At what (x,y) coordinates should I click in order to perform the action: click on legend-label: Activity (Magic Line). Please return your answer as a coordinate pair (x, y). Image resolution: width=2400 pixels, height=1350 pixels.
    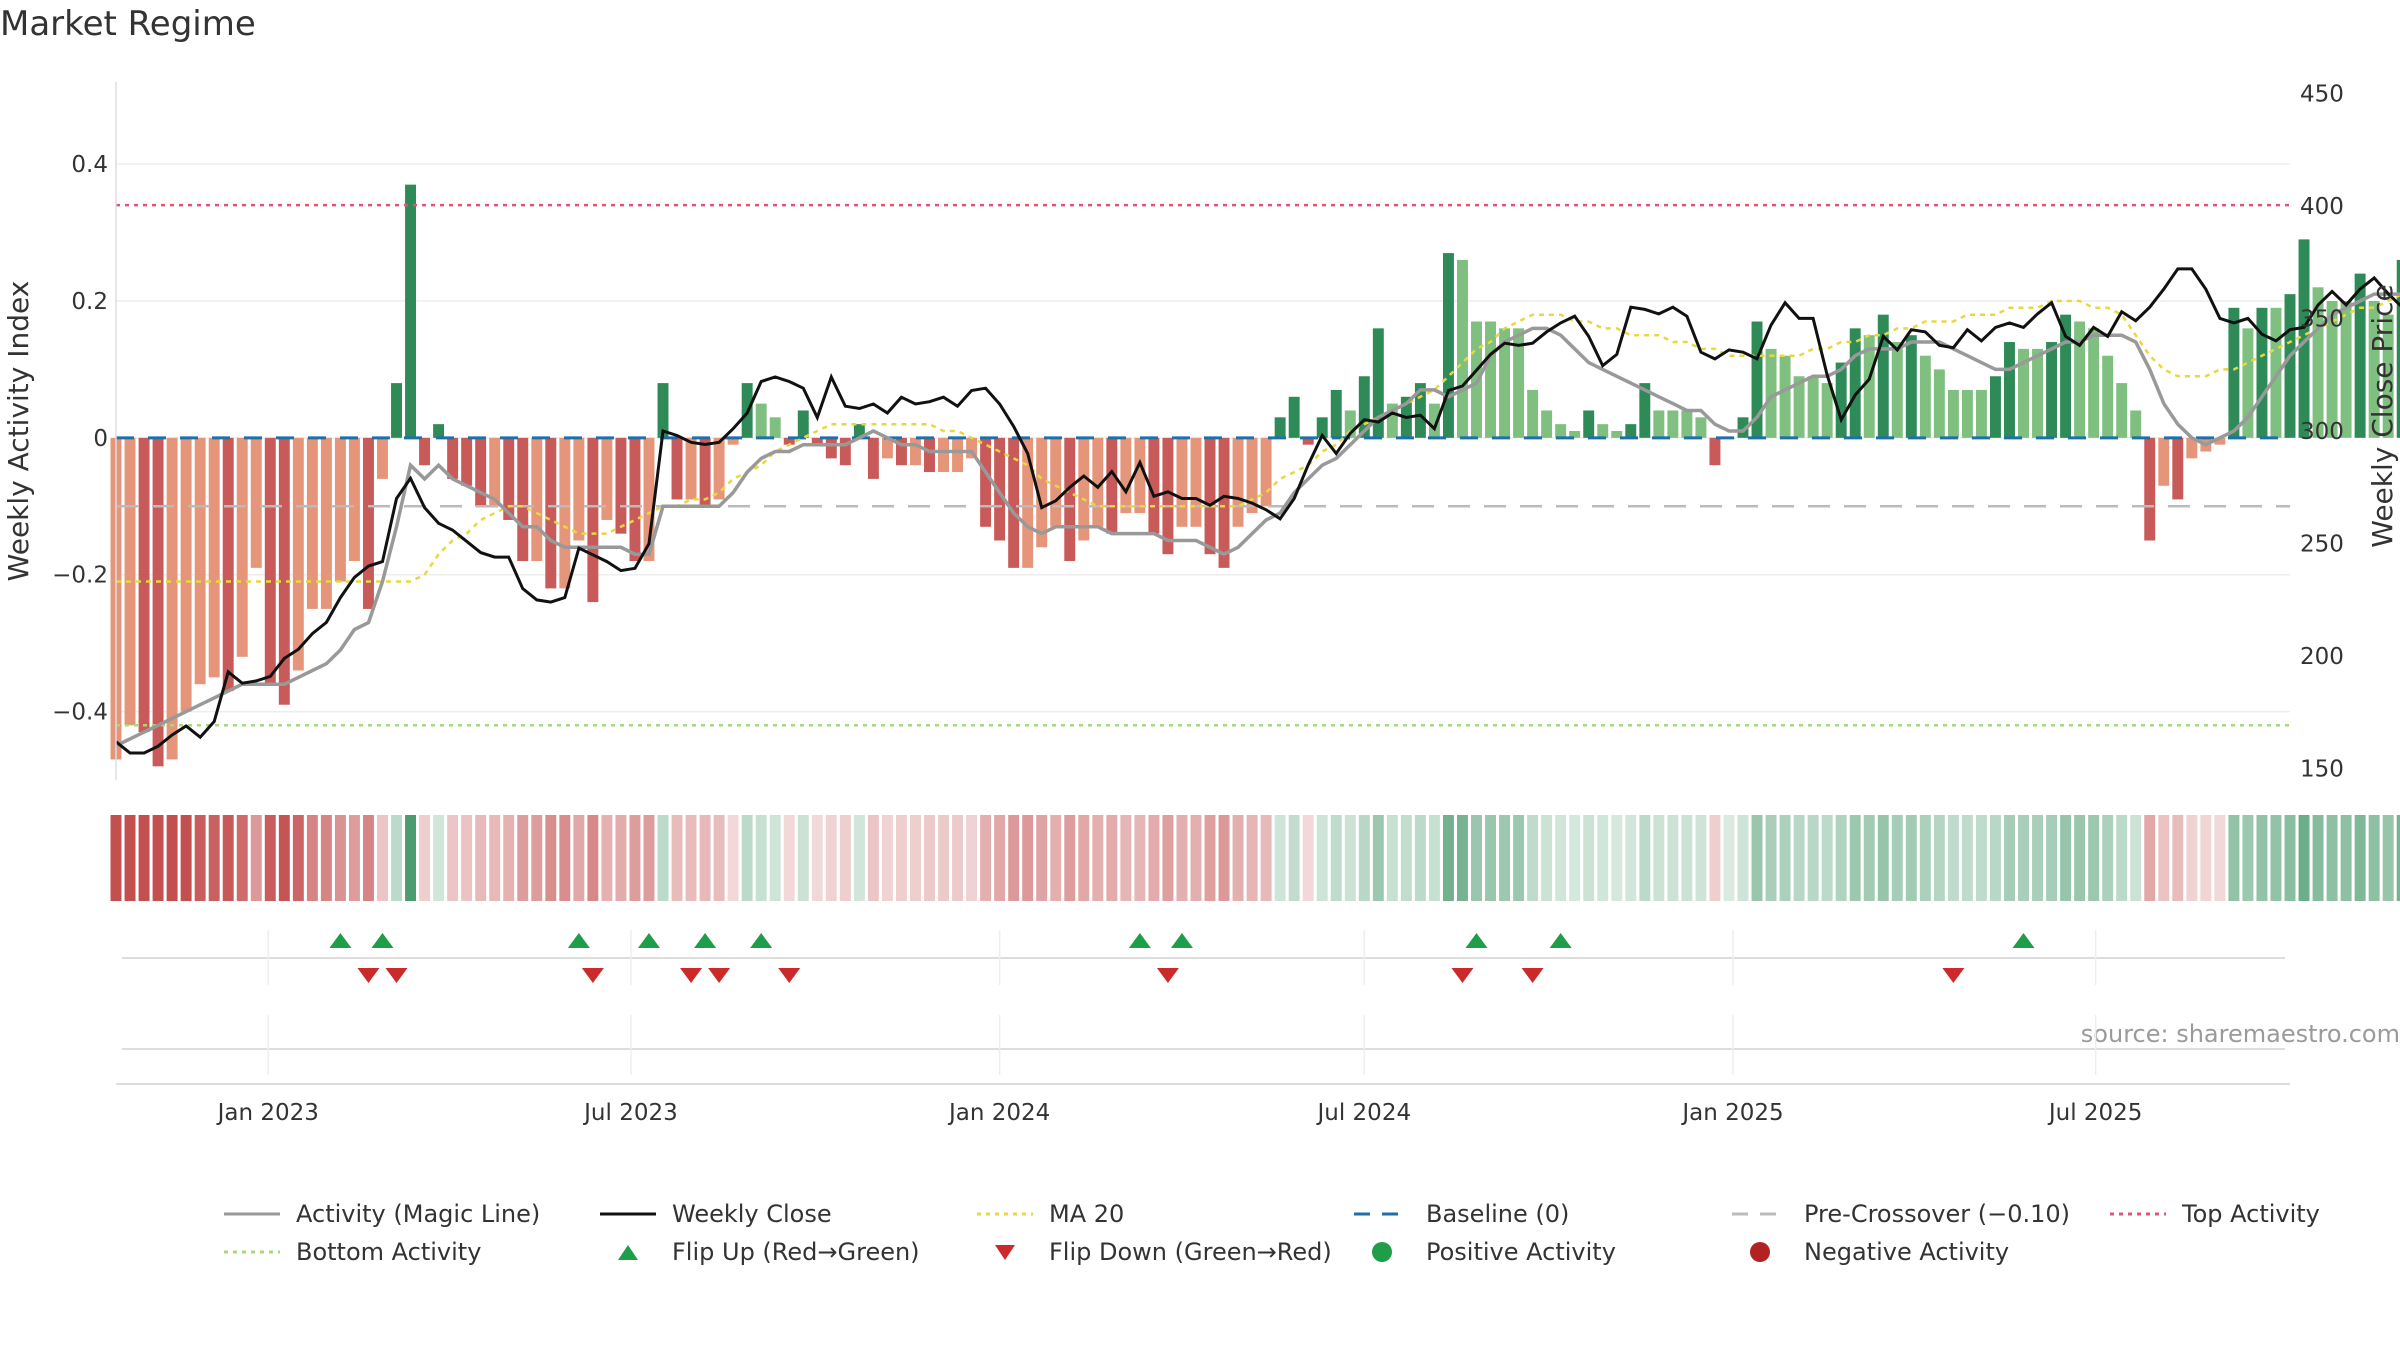
    Looking at the image, I should click on (418, 1214).